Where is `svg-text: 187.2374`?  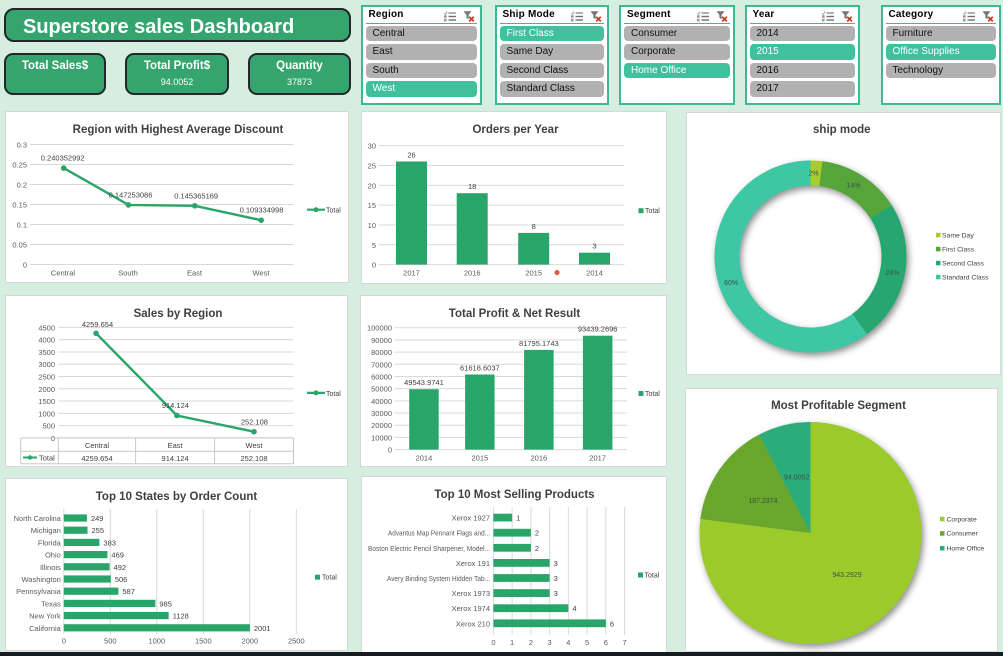 svg-text: 187.2374 is located at coordinates (762, 501).